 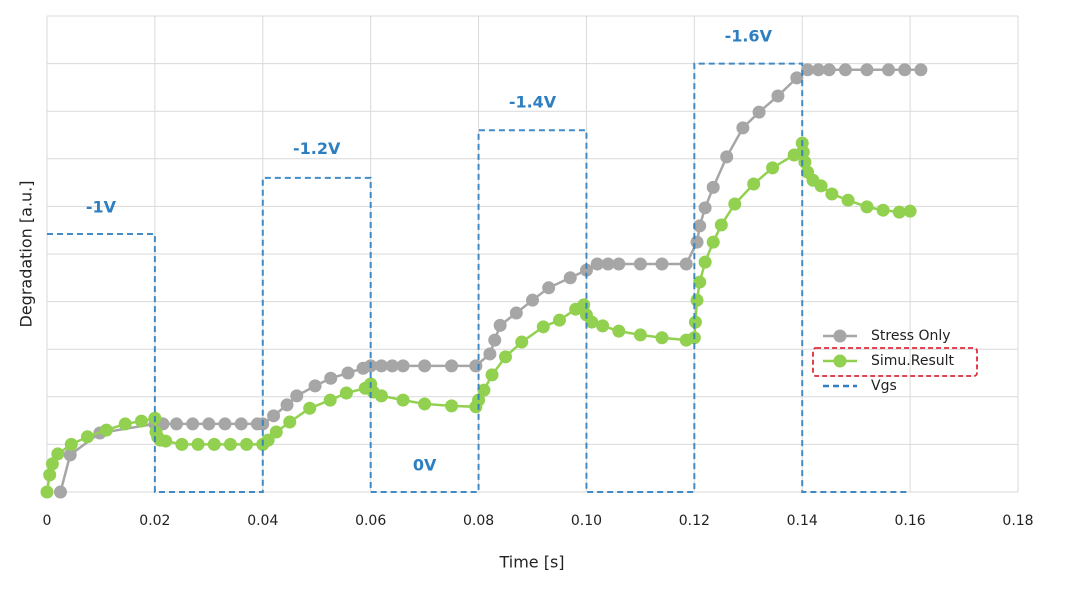 What do you see at coordinates (749, 35) in the screenshot?
I see `annotation: -1.6V` at bounding box center [749, 35].